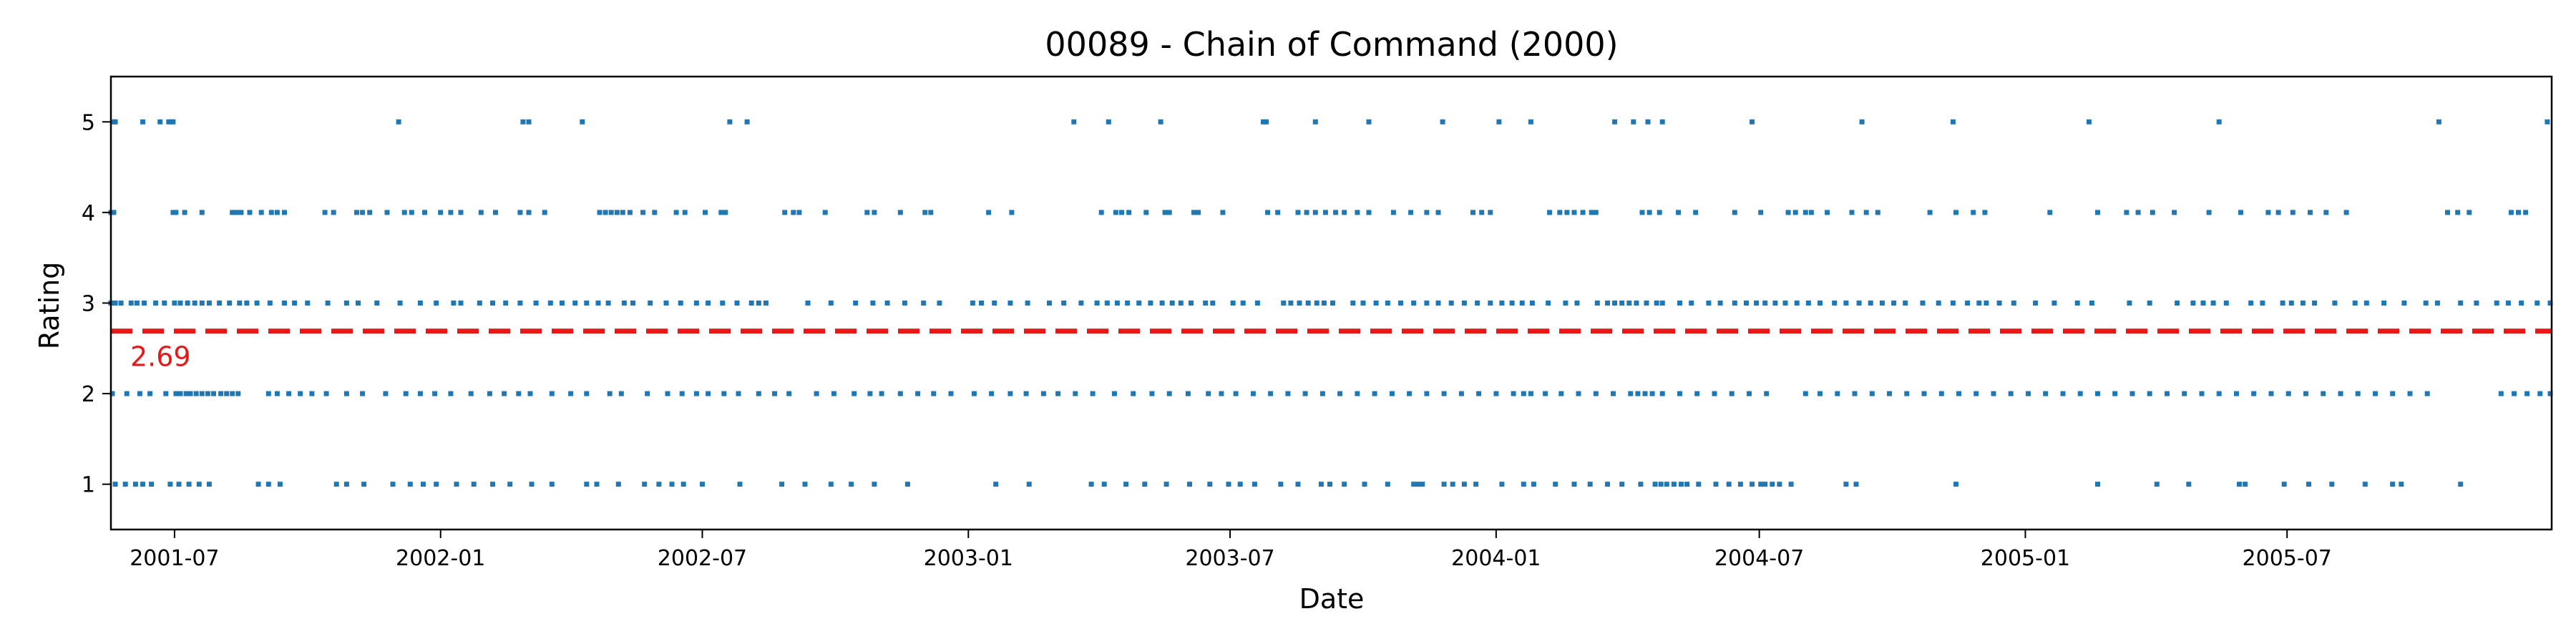  What do you see at coordinates (2287, 558) in the screenshot?
I see `x-tick-label: 2005-07` at bounding box center [2287, 558].